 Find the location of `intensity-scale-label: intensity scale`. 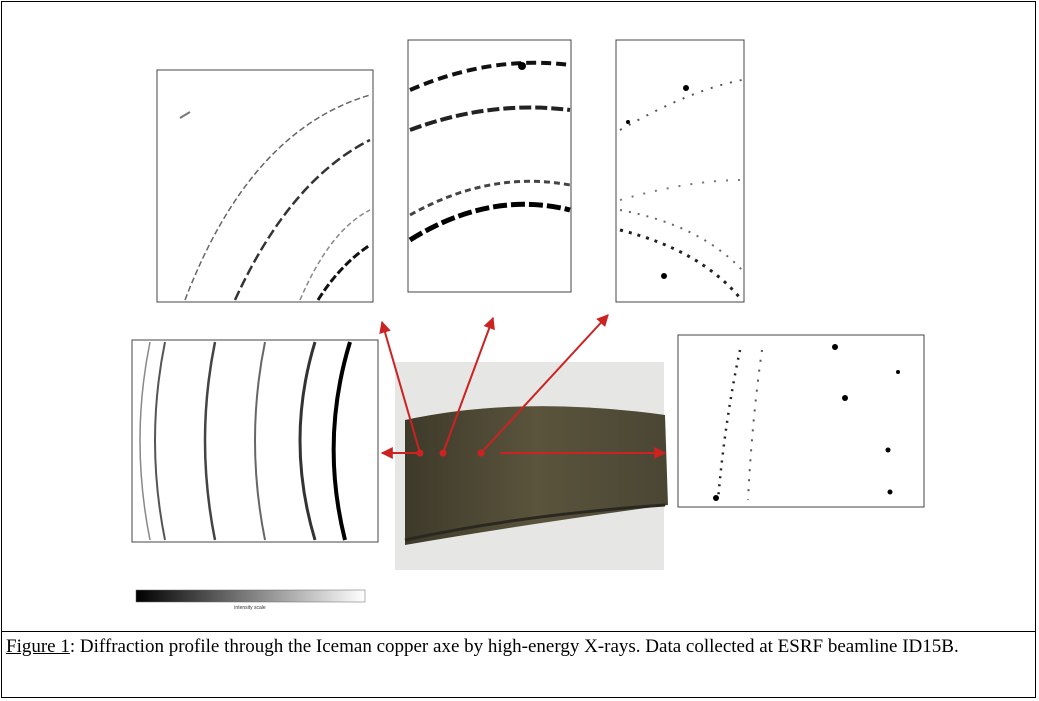

intensity-scale-label: intensity scale is located at coordinates (250, 608).